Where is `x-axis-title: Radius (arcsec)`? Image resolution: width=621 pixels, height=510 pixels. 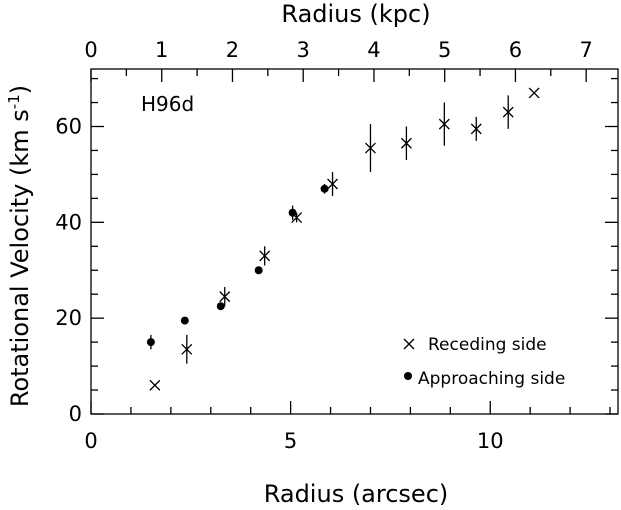
x-axis-title: Radius (arcsec) is located at coordinates (356, 494).